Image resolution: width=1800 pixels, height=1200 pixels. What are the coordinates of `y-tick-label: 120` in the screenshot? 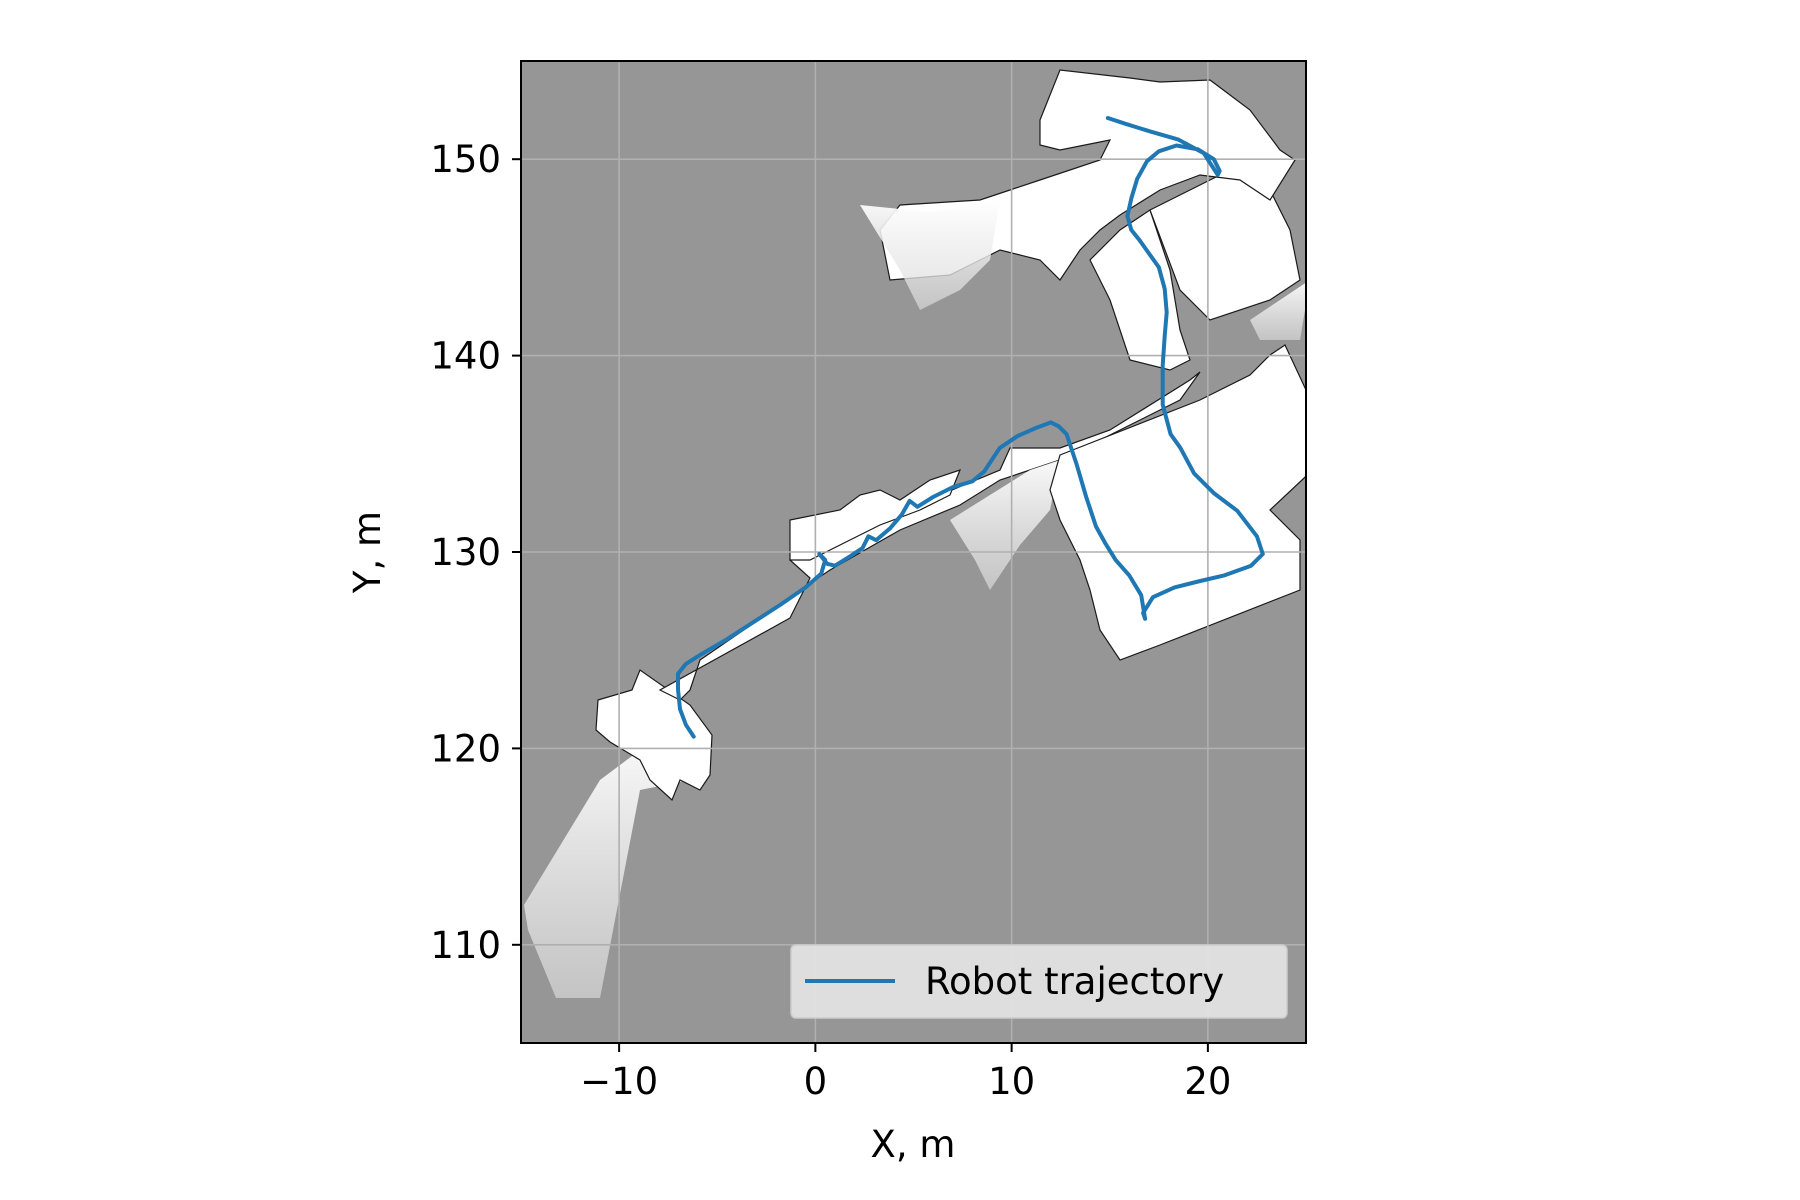 It's located at (465, 748).